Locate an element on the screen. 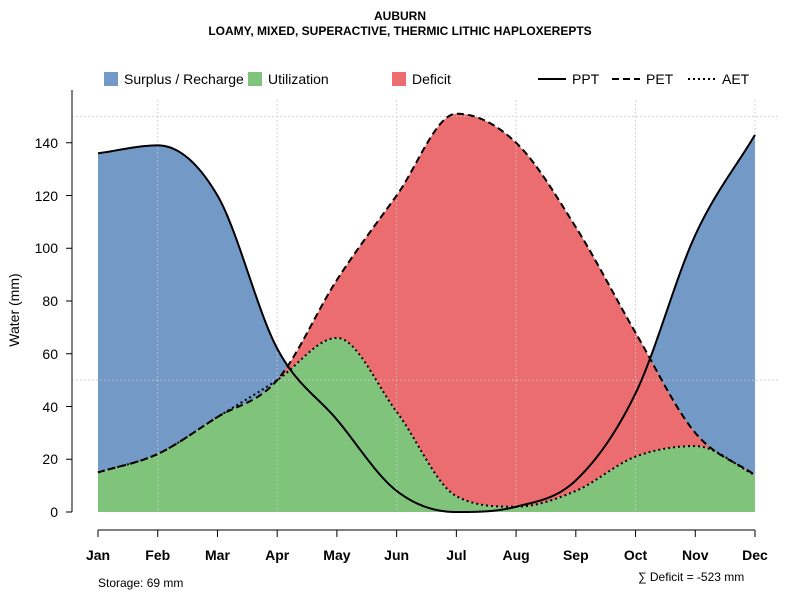 The width and height of the screenshot is (800, 600). y-tick-label: 0 is located at coordinates (54, 512).